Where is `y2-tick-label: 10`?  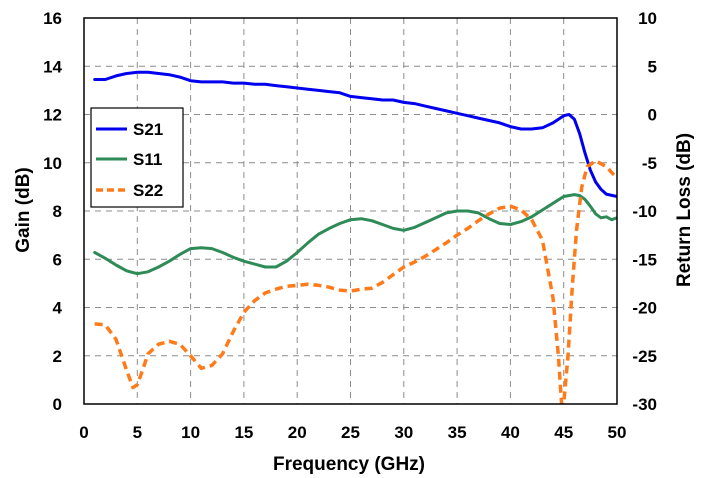
y2-tick-label: 10 is located at coordinates (647, 18).